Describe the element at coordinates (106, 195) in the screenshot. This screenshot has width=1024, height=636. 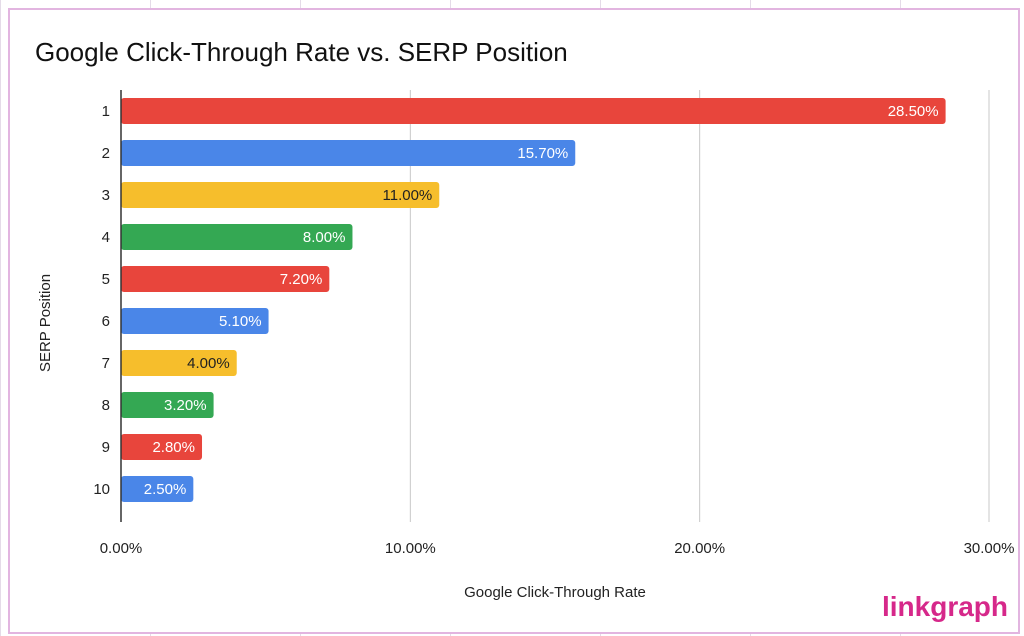
I see `y-tick-label: 3` at that location.